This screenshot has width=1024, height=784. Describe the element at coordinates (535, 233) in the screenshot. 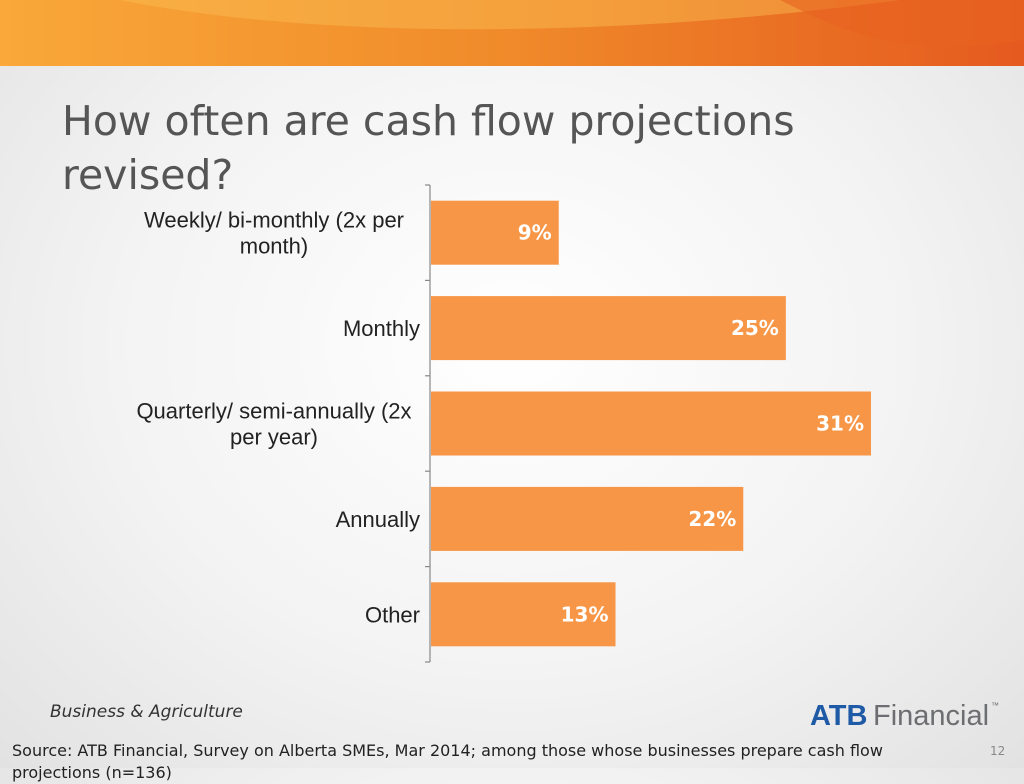

I see `data-label: 9%` at that location.